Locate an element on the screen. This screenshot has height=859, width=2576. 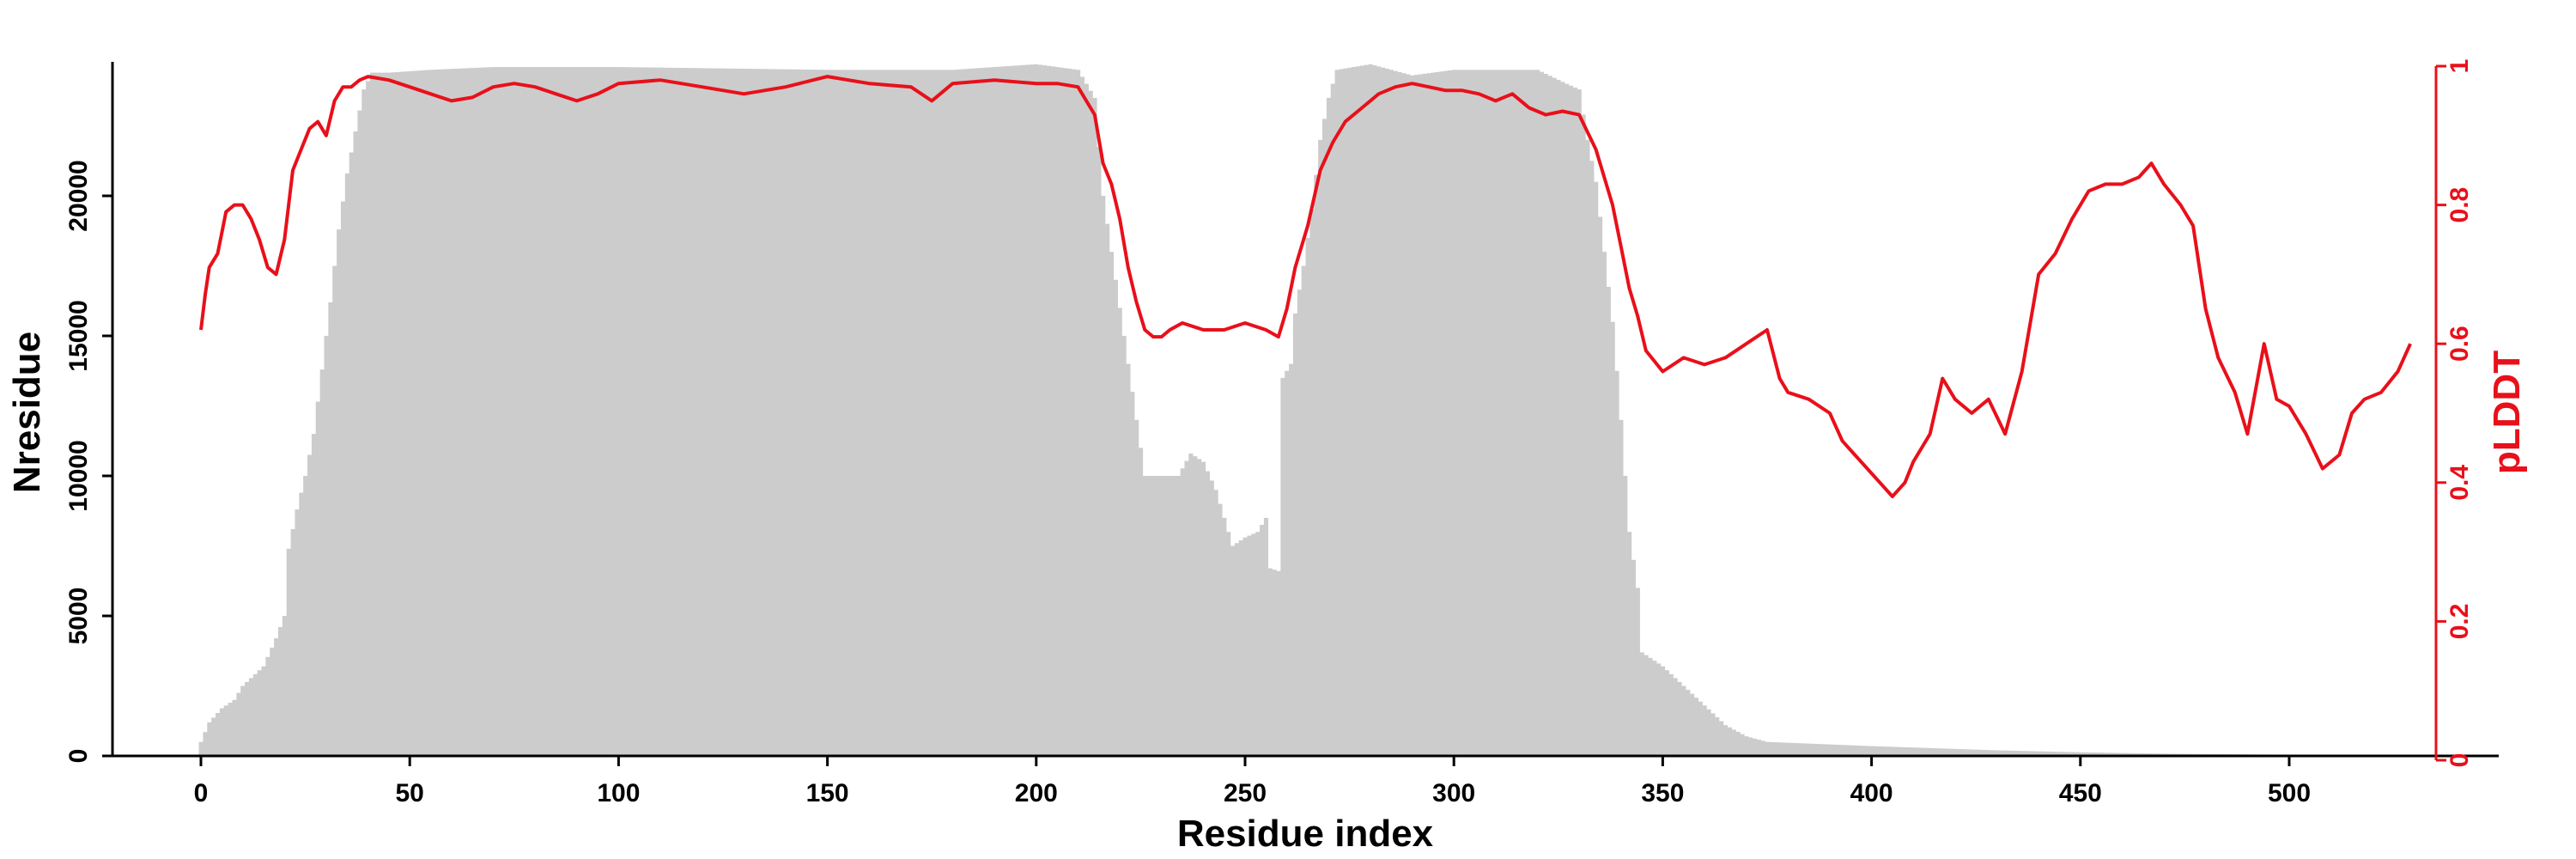
y-right-tick-label: 0.4 is located at coordinates (2459, 483).